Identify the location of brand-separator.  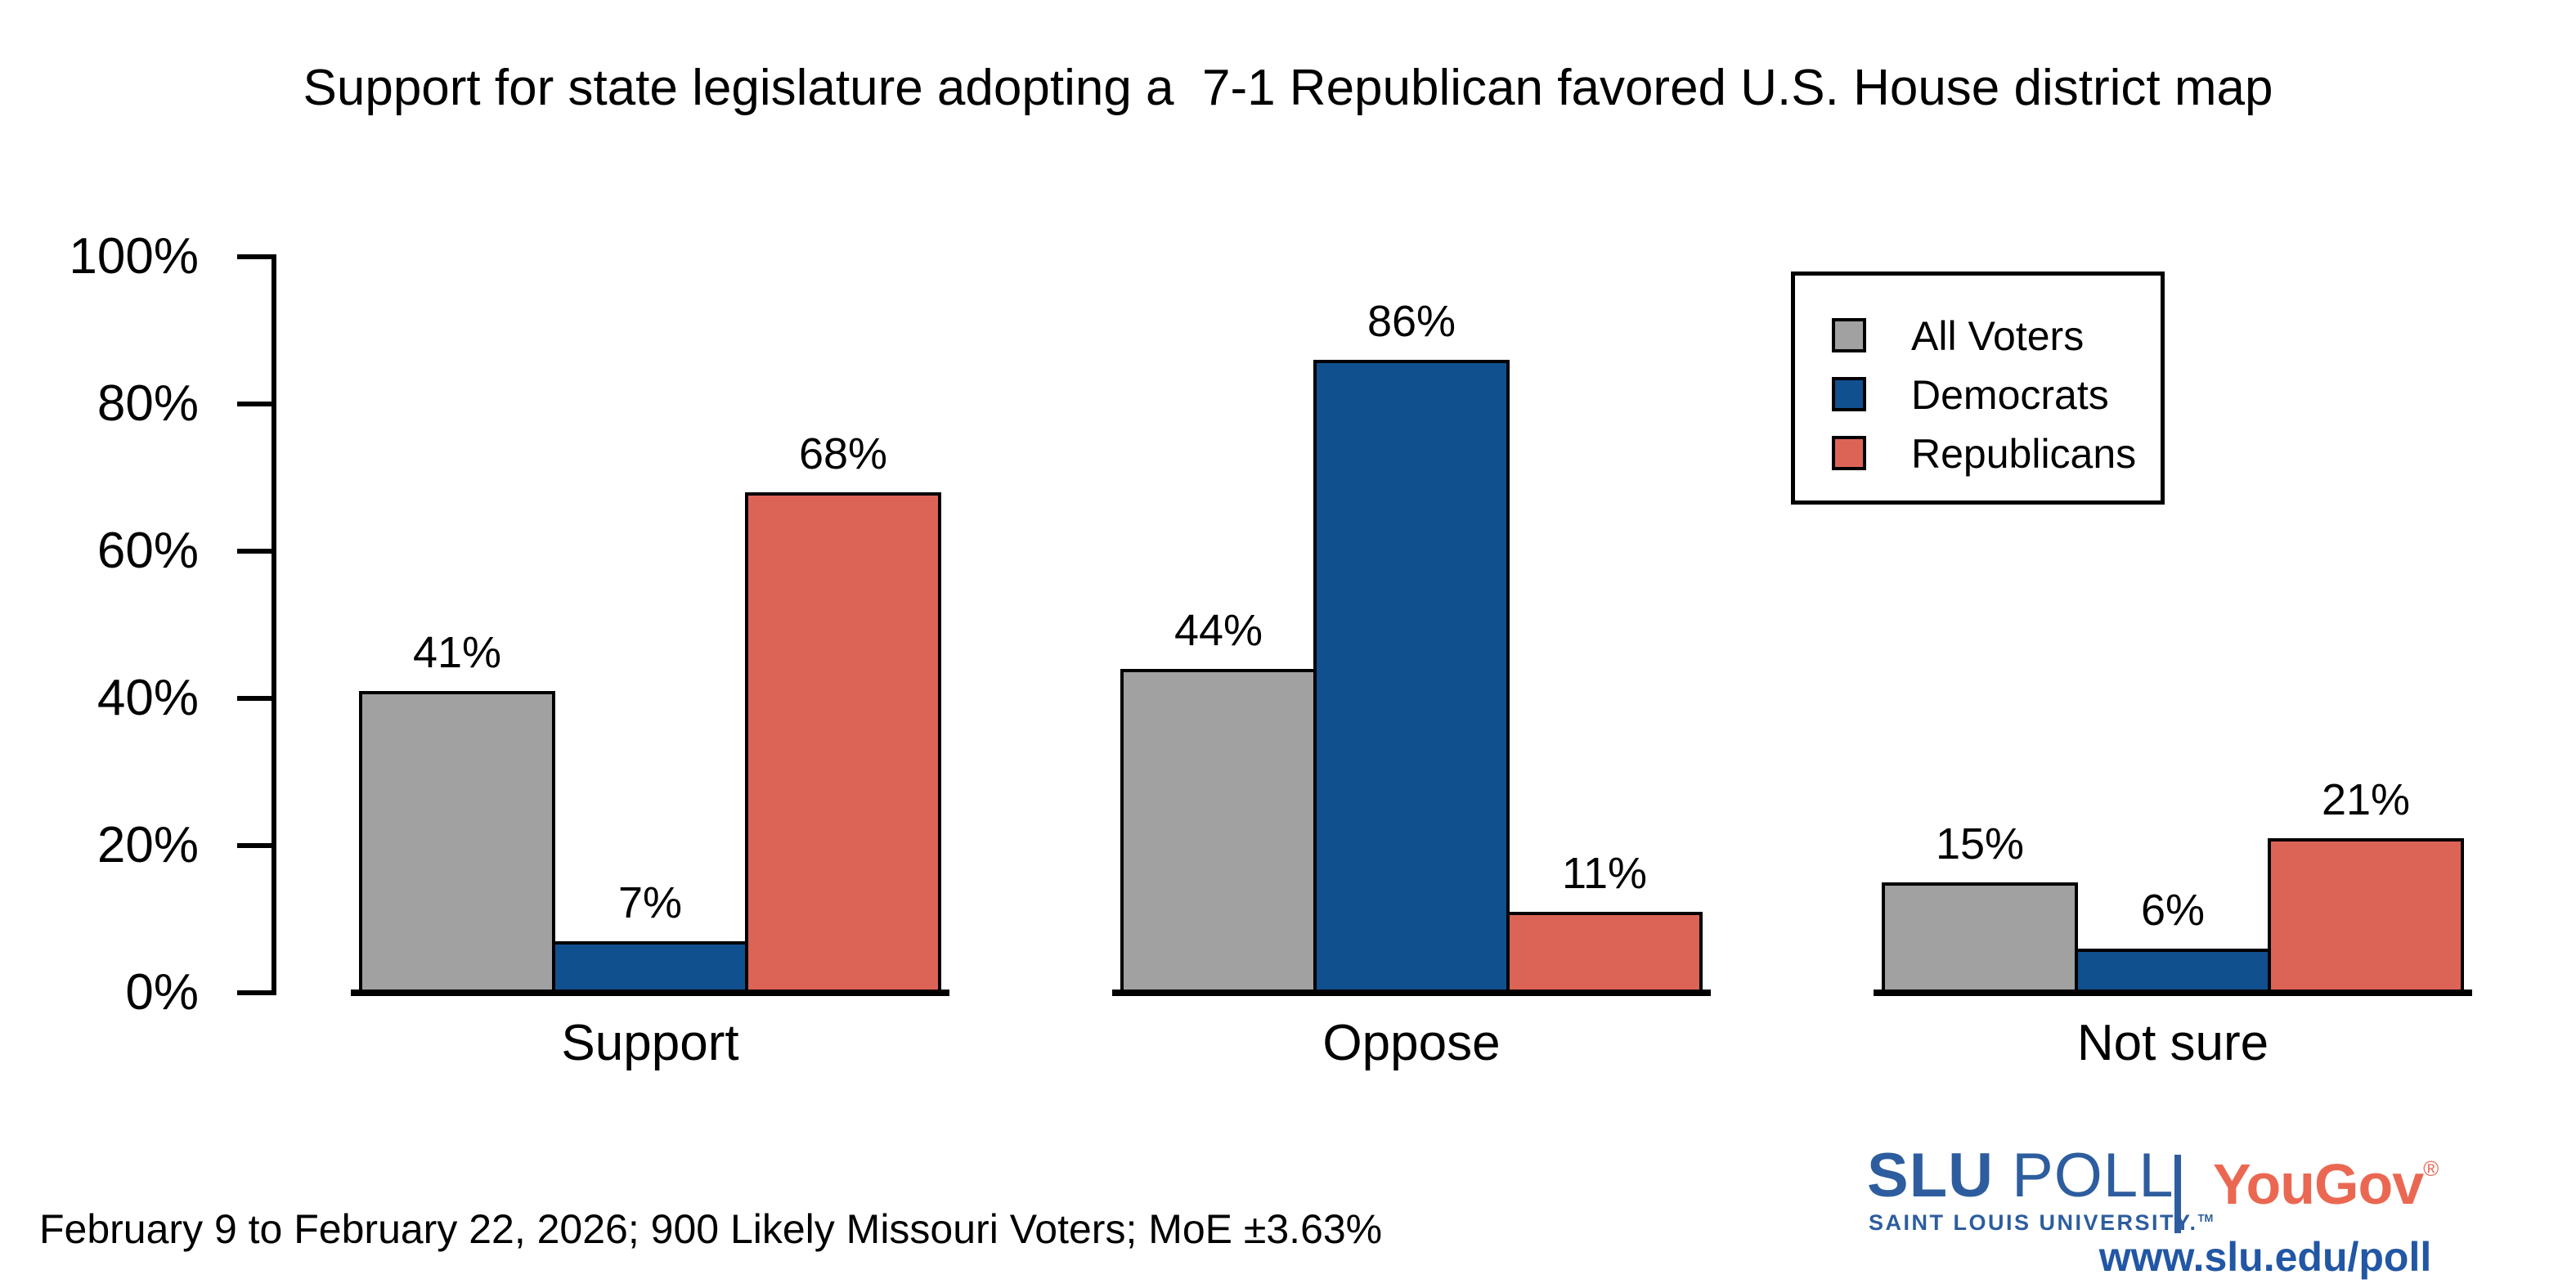
(2177, 1194).